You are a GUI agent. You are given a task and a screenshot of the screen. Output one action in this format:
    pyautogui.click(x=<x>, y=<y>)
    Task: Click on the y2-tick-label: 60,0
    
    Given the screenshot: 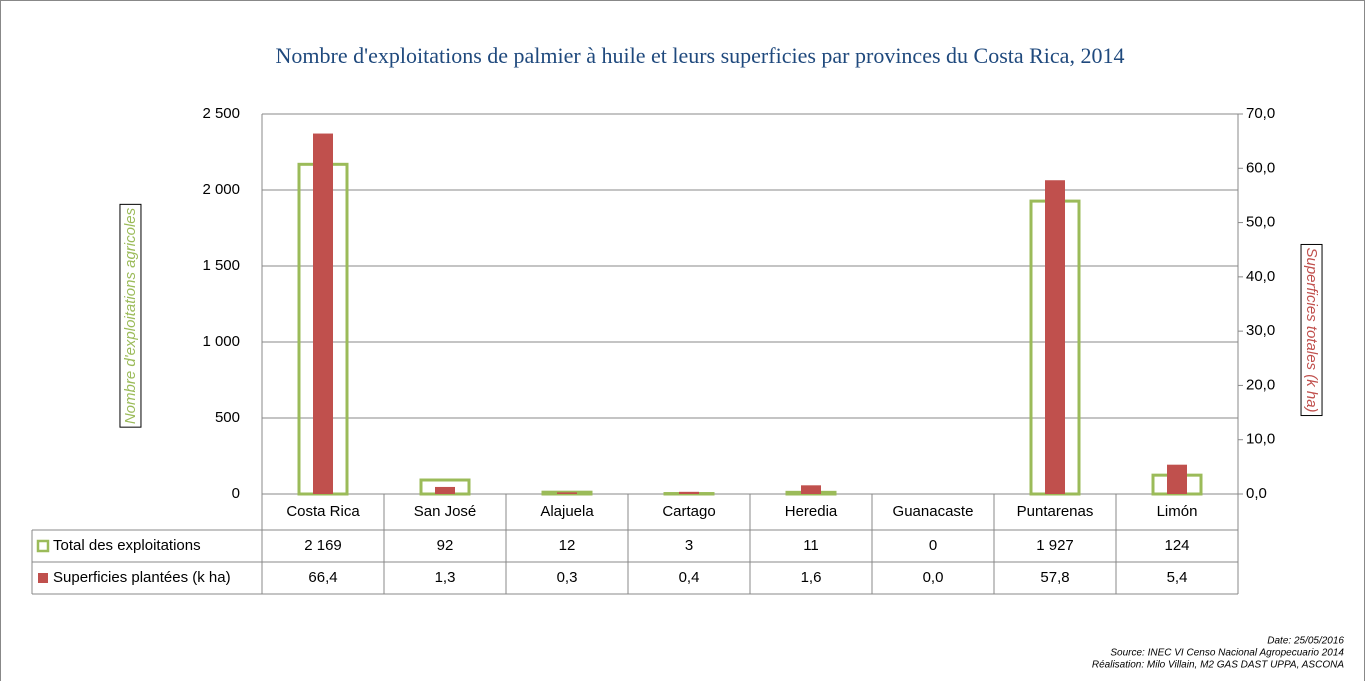 What is the action you would take?
    pyautogui.click(x=1260, y=167)
    